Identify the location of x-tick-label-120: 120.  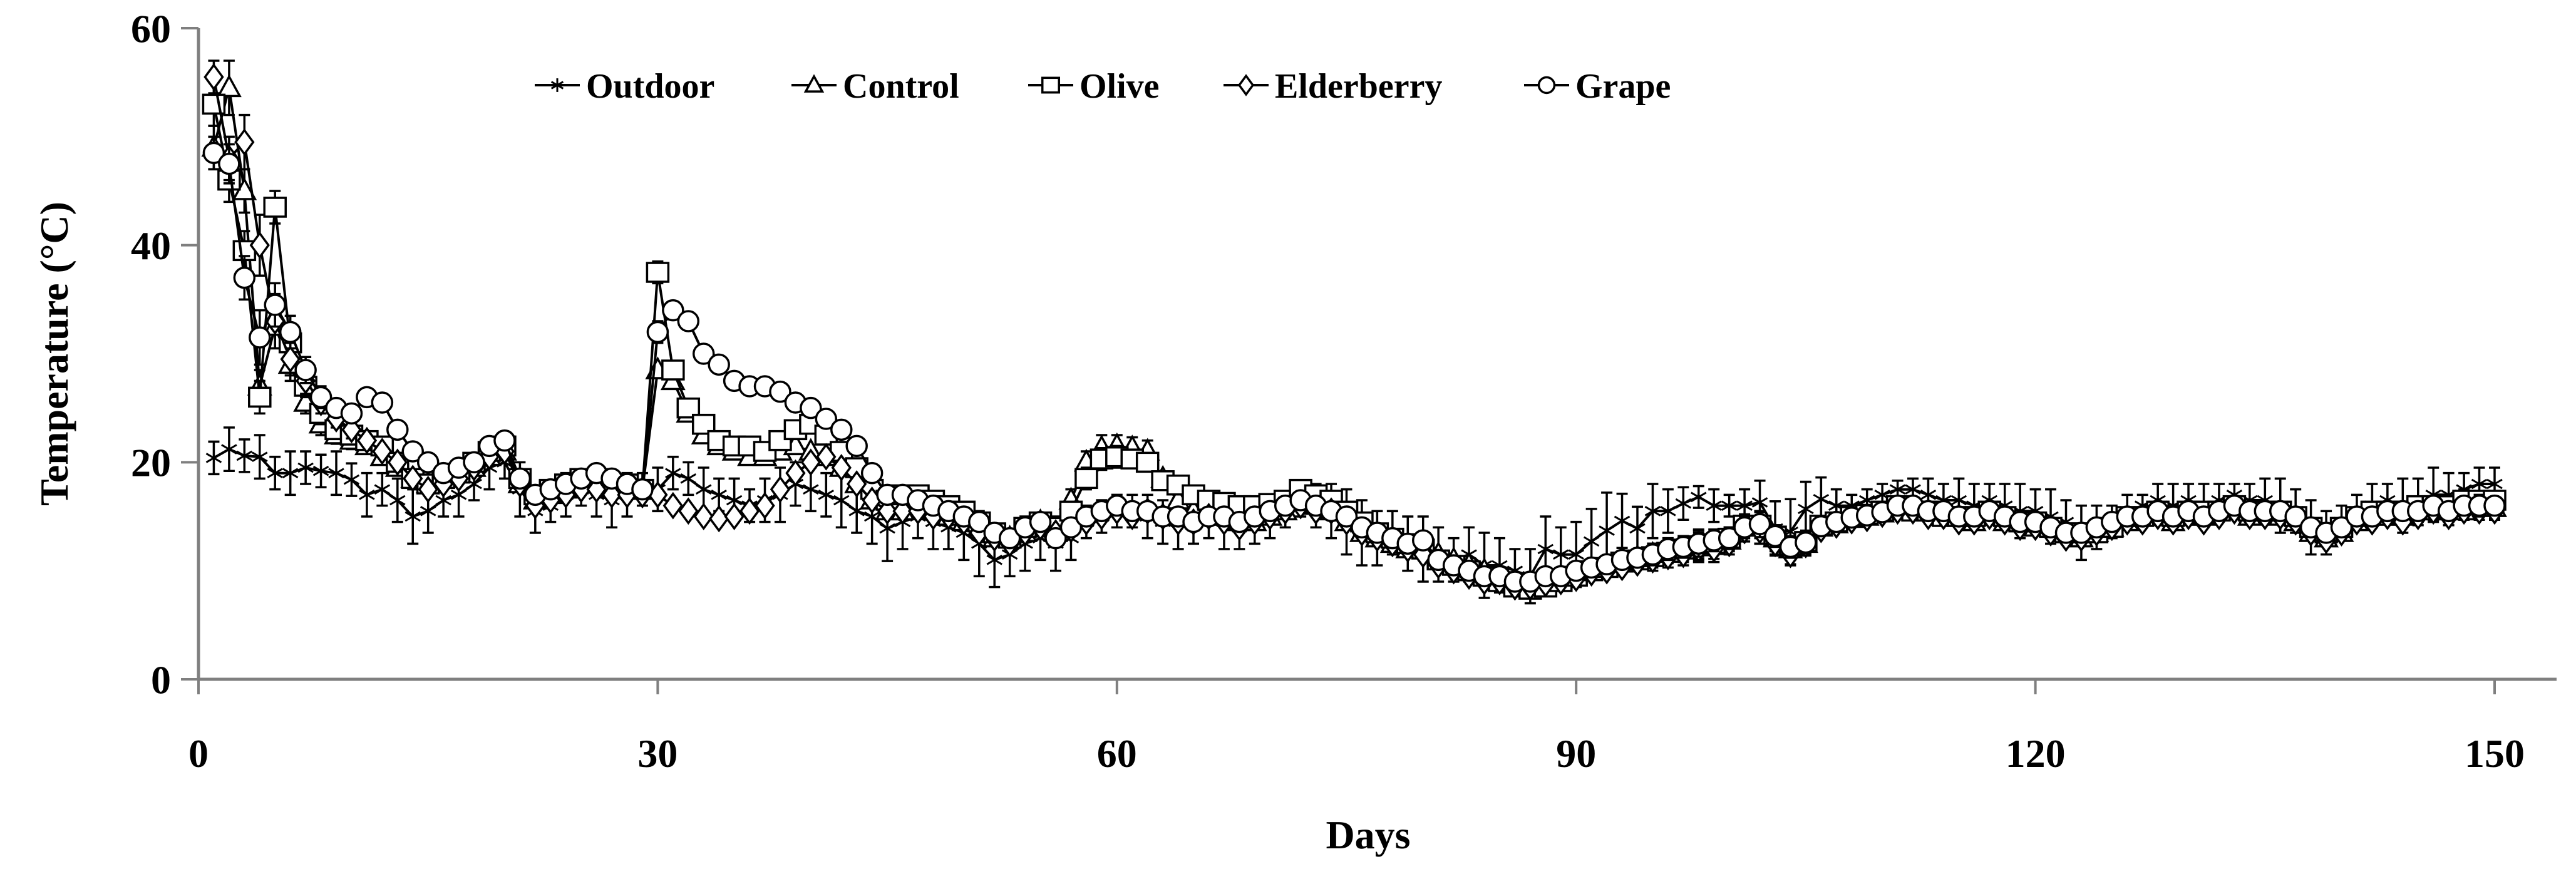
(2036, 753).